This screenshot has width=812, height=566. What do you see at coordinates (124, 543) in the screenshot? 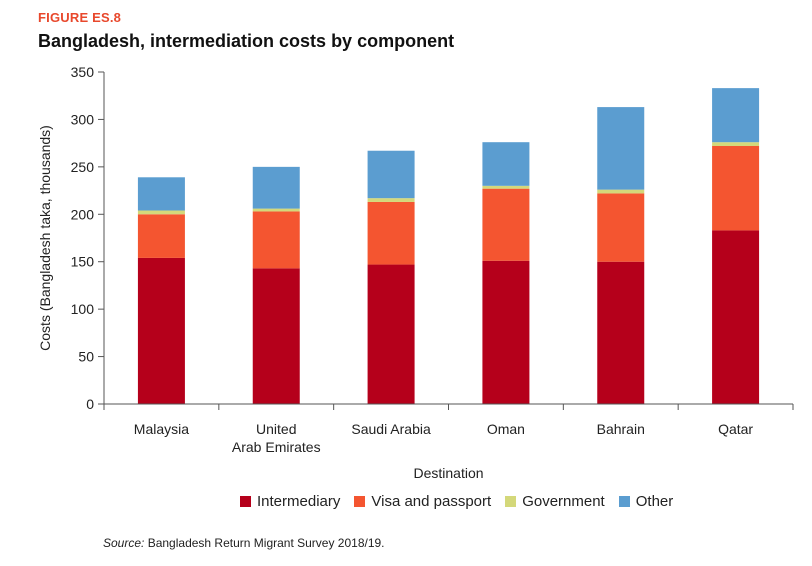
I see `source-prefix: Source:` at bounding box center [124, 543].